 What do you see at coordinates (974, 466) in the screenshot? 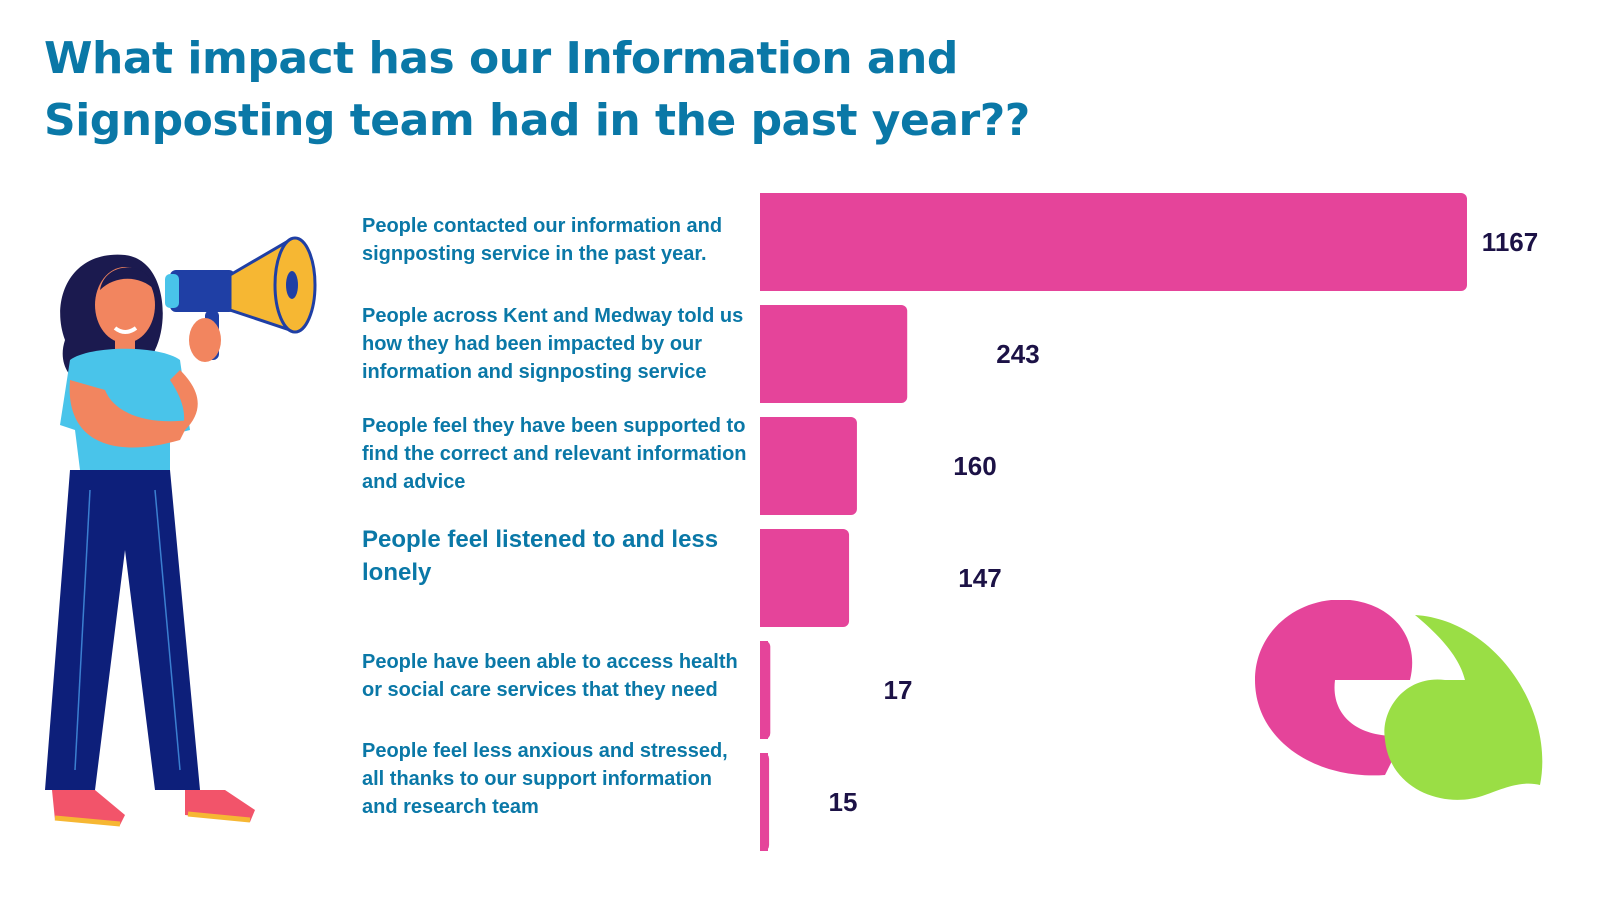
I see `value-label-3: 160` at bounding box center [974, 466].